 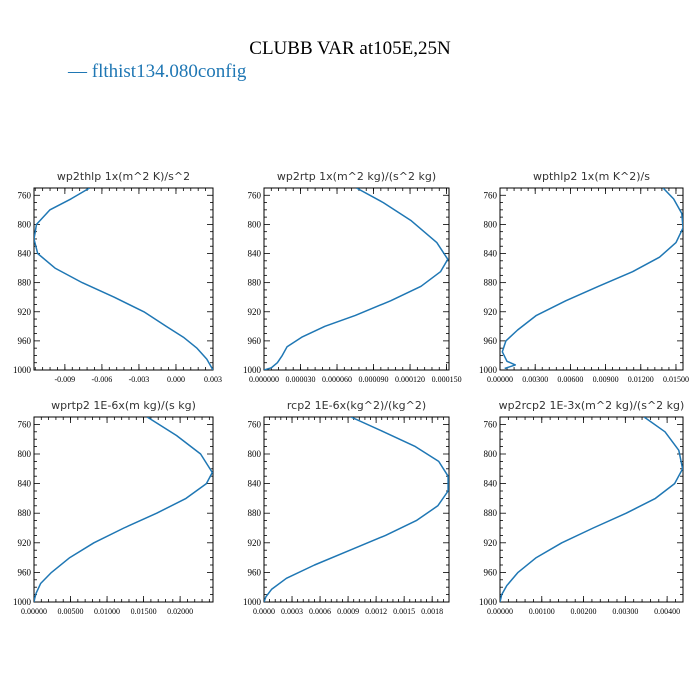 What do you see at coordinates (123, 405) in the screenshot?
I see `panel-title: wprtp2 1E-6x(m kg)/(s kg)` at bounding box center [123, 405].